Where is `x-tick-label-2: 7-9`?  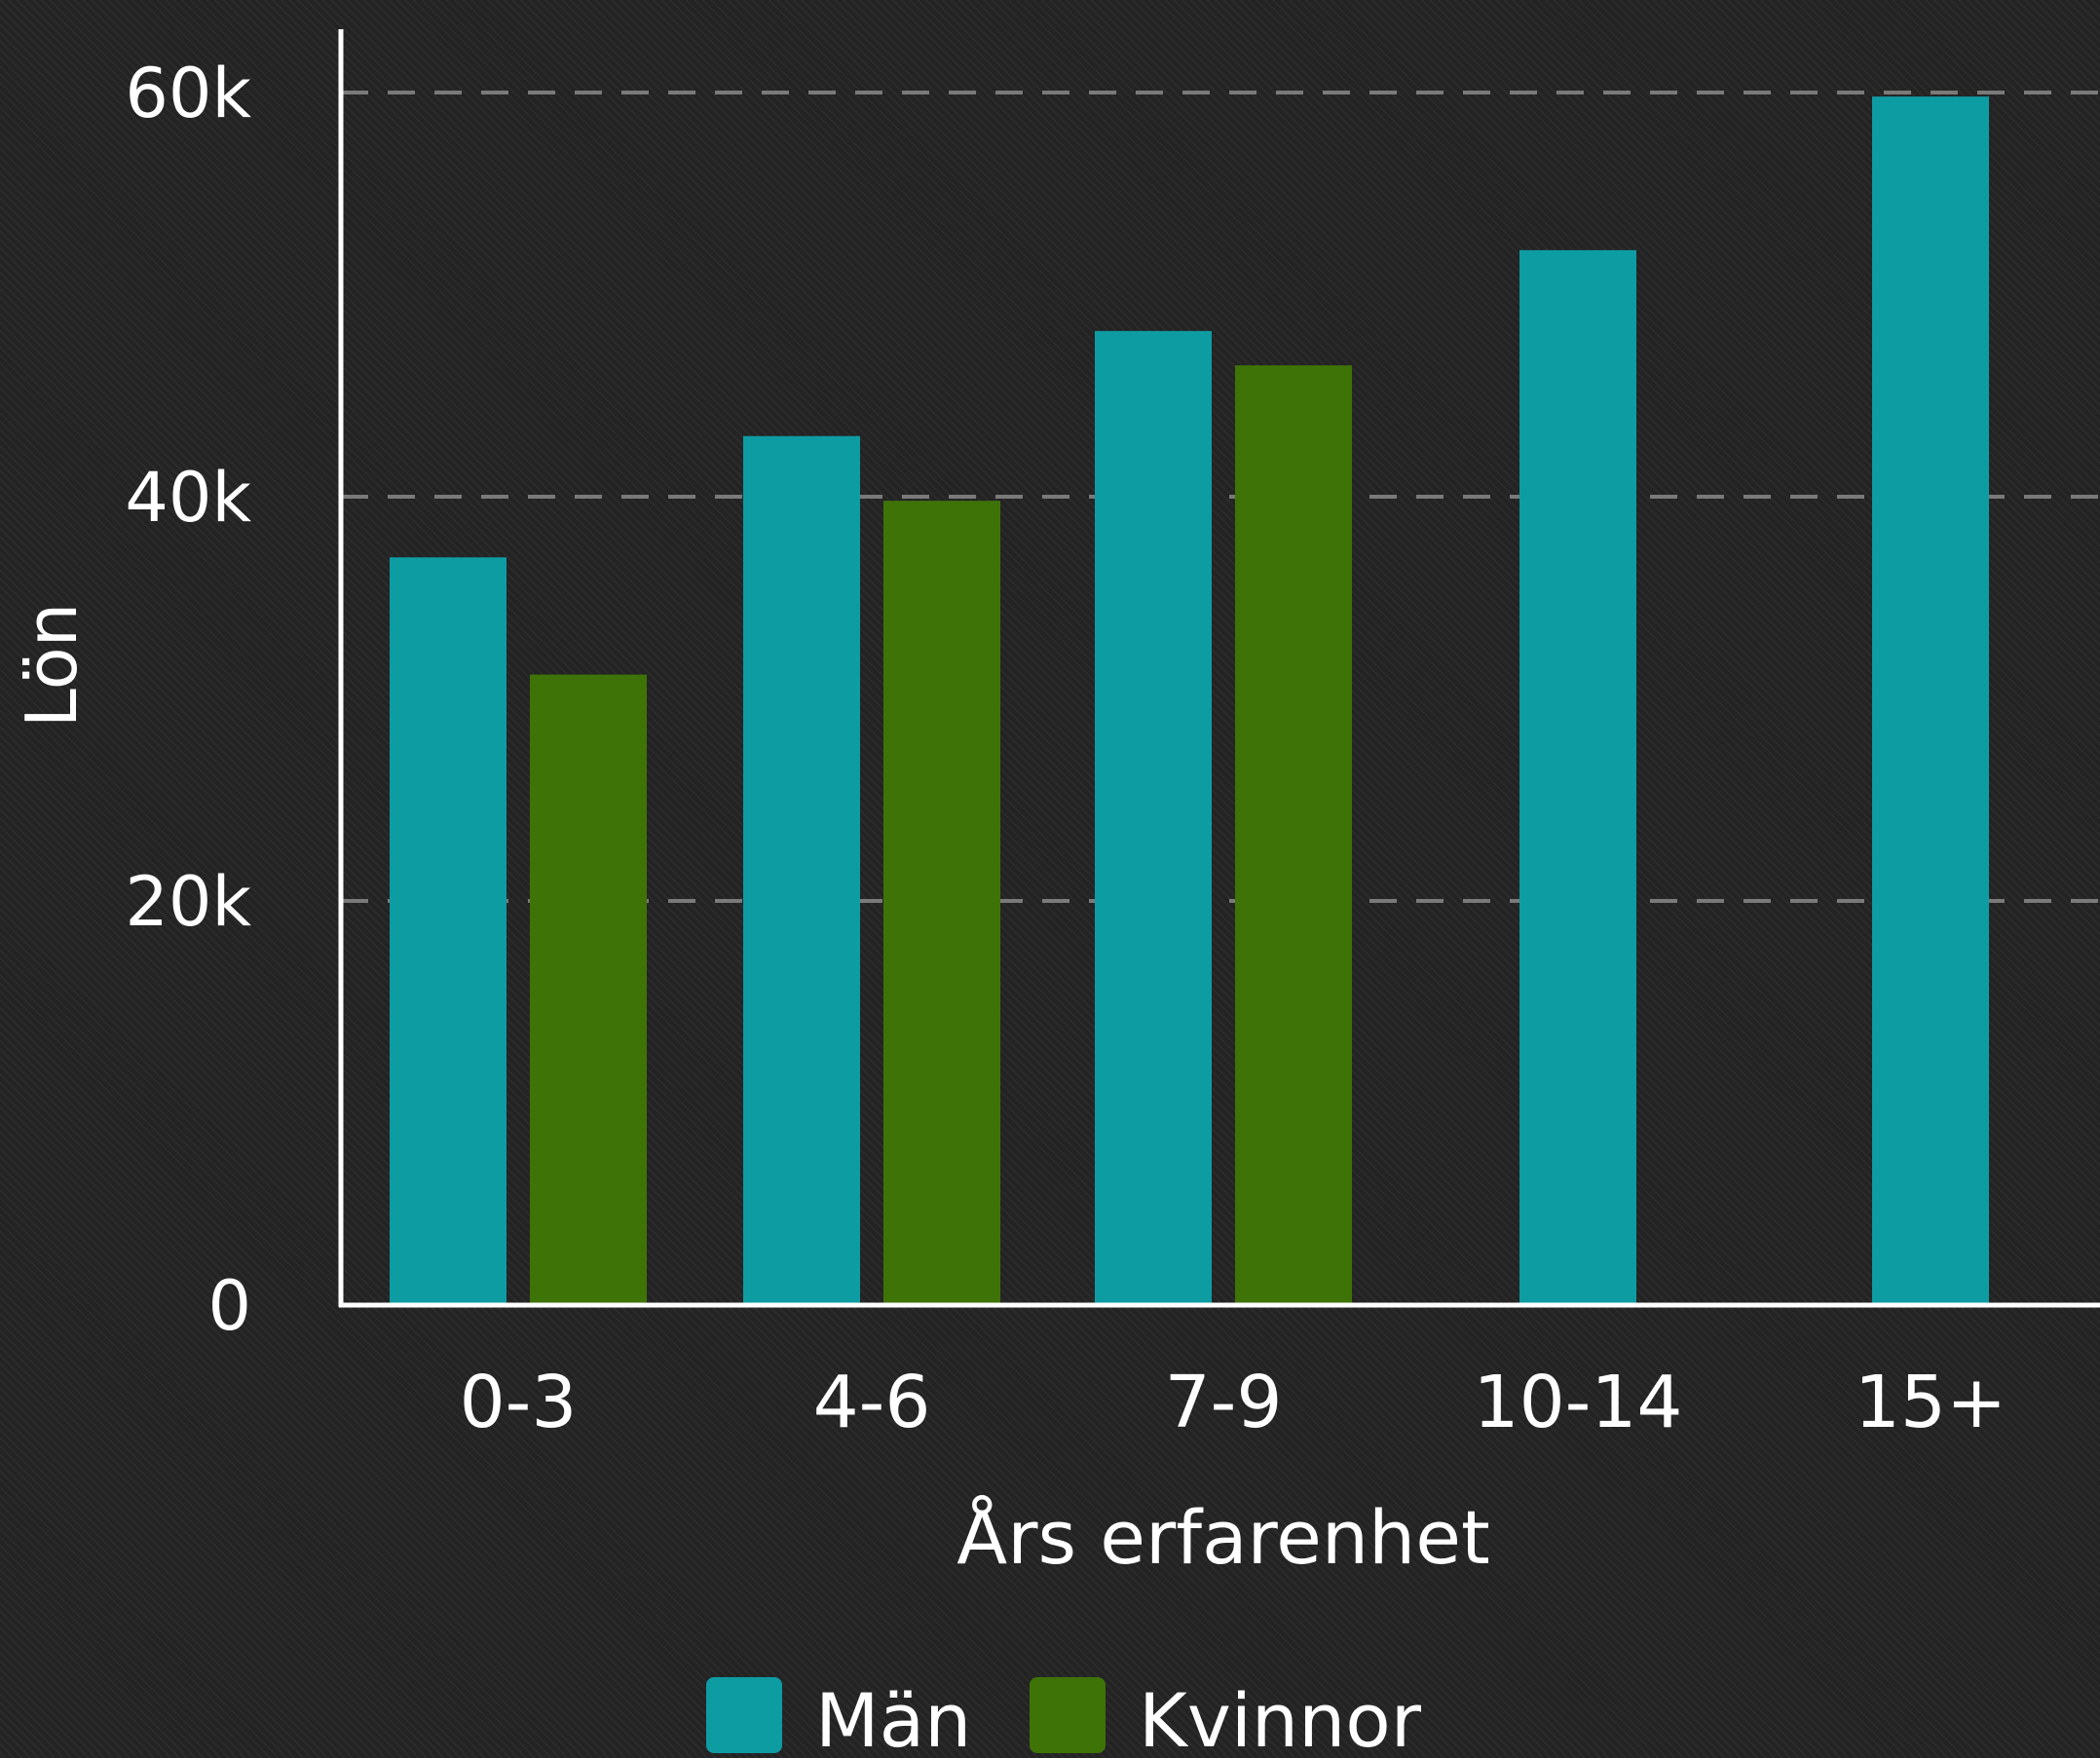 x-tick-label-2: 7-9 is located at coordinates (1224, 1402).